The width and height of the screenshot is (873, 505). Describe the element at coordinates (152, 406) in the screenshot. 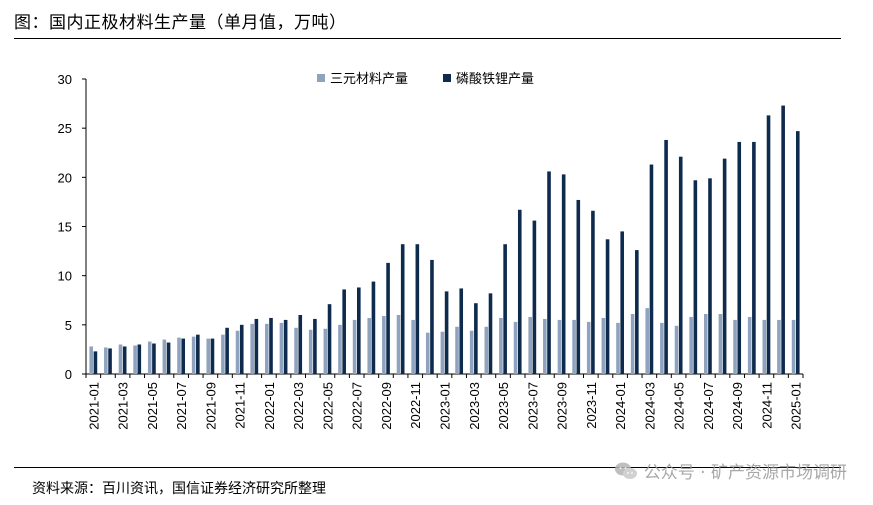

I see `x-tick-label: 2021-05` at that location.